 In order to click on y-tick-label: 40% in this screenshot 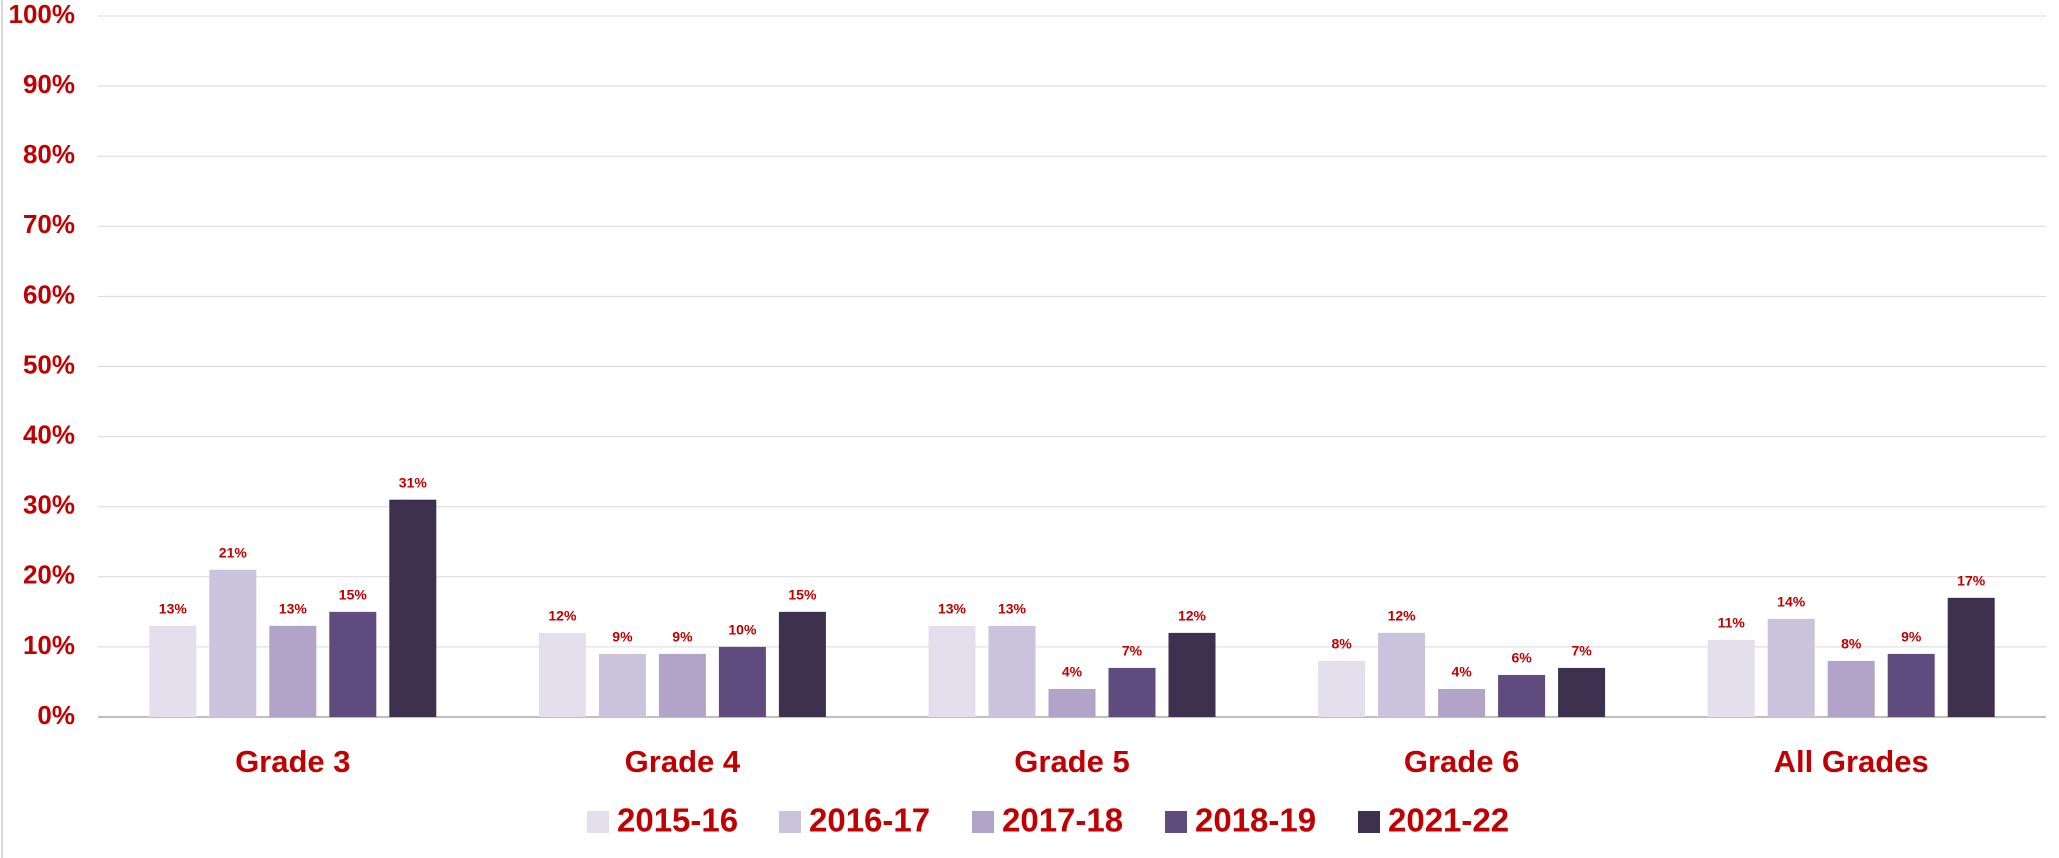, I will do `click(49, 434)`.